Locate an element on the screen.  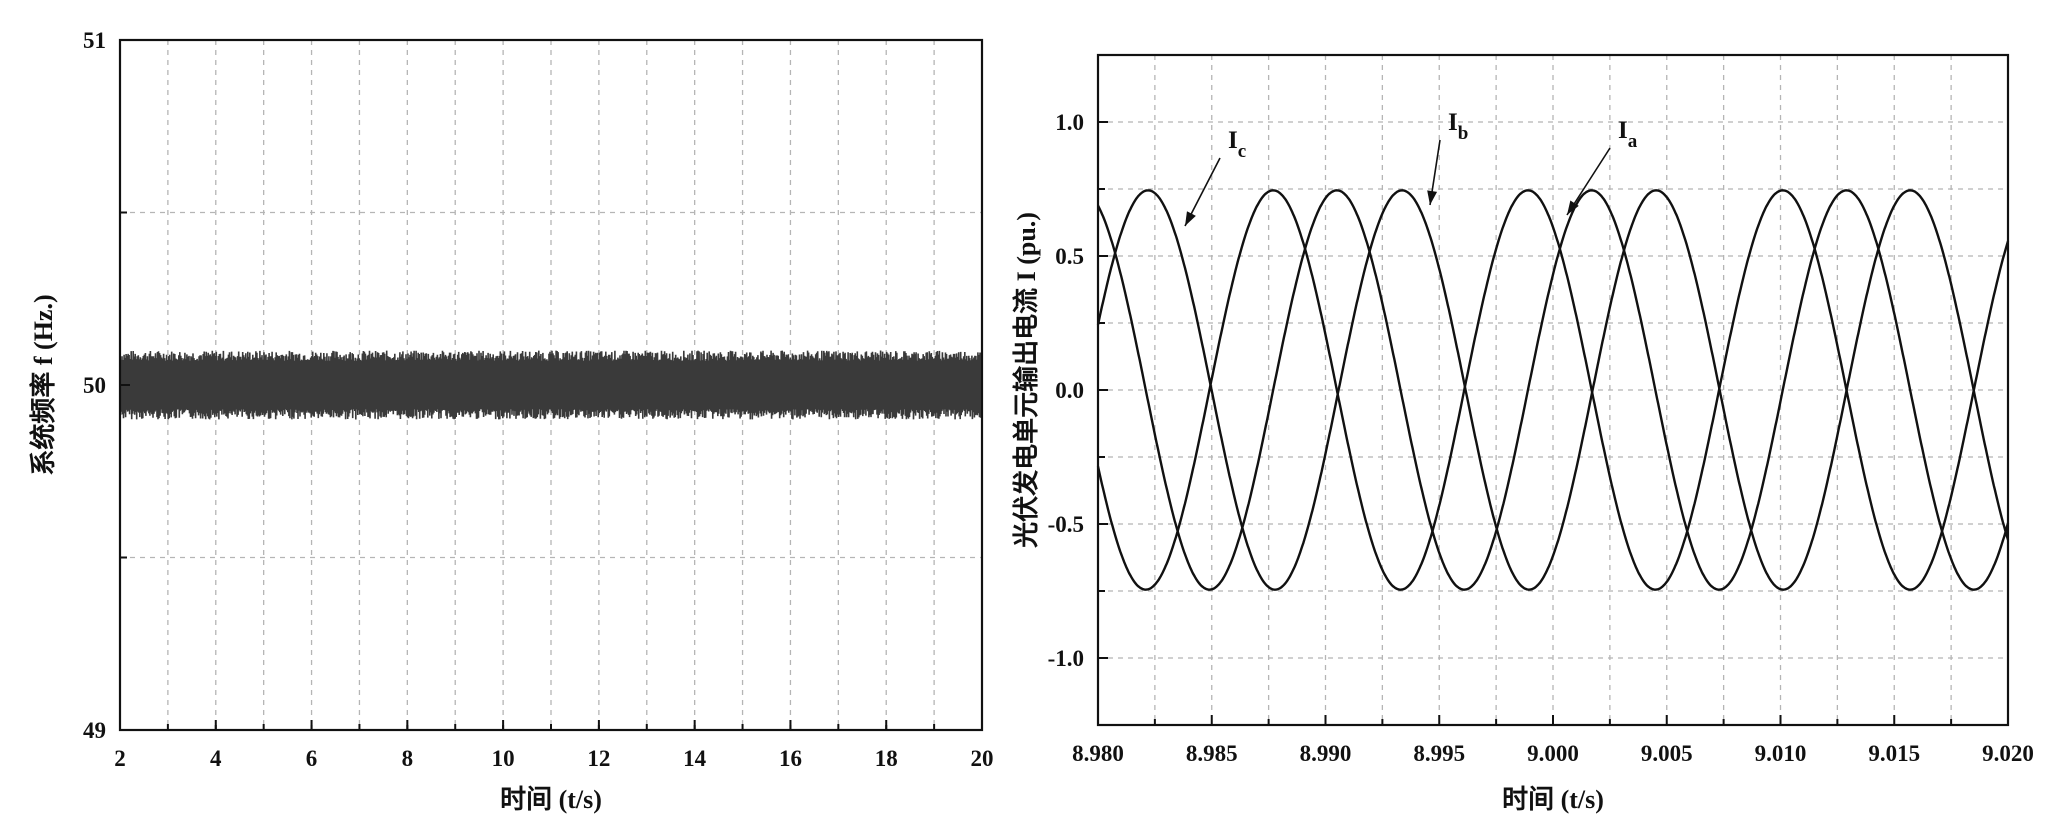
frequency-line is located at coordinates (551, 385).